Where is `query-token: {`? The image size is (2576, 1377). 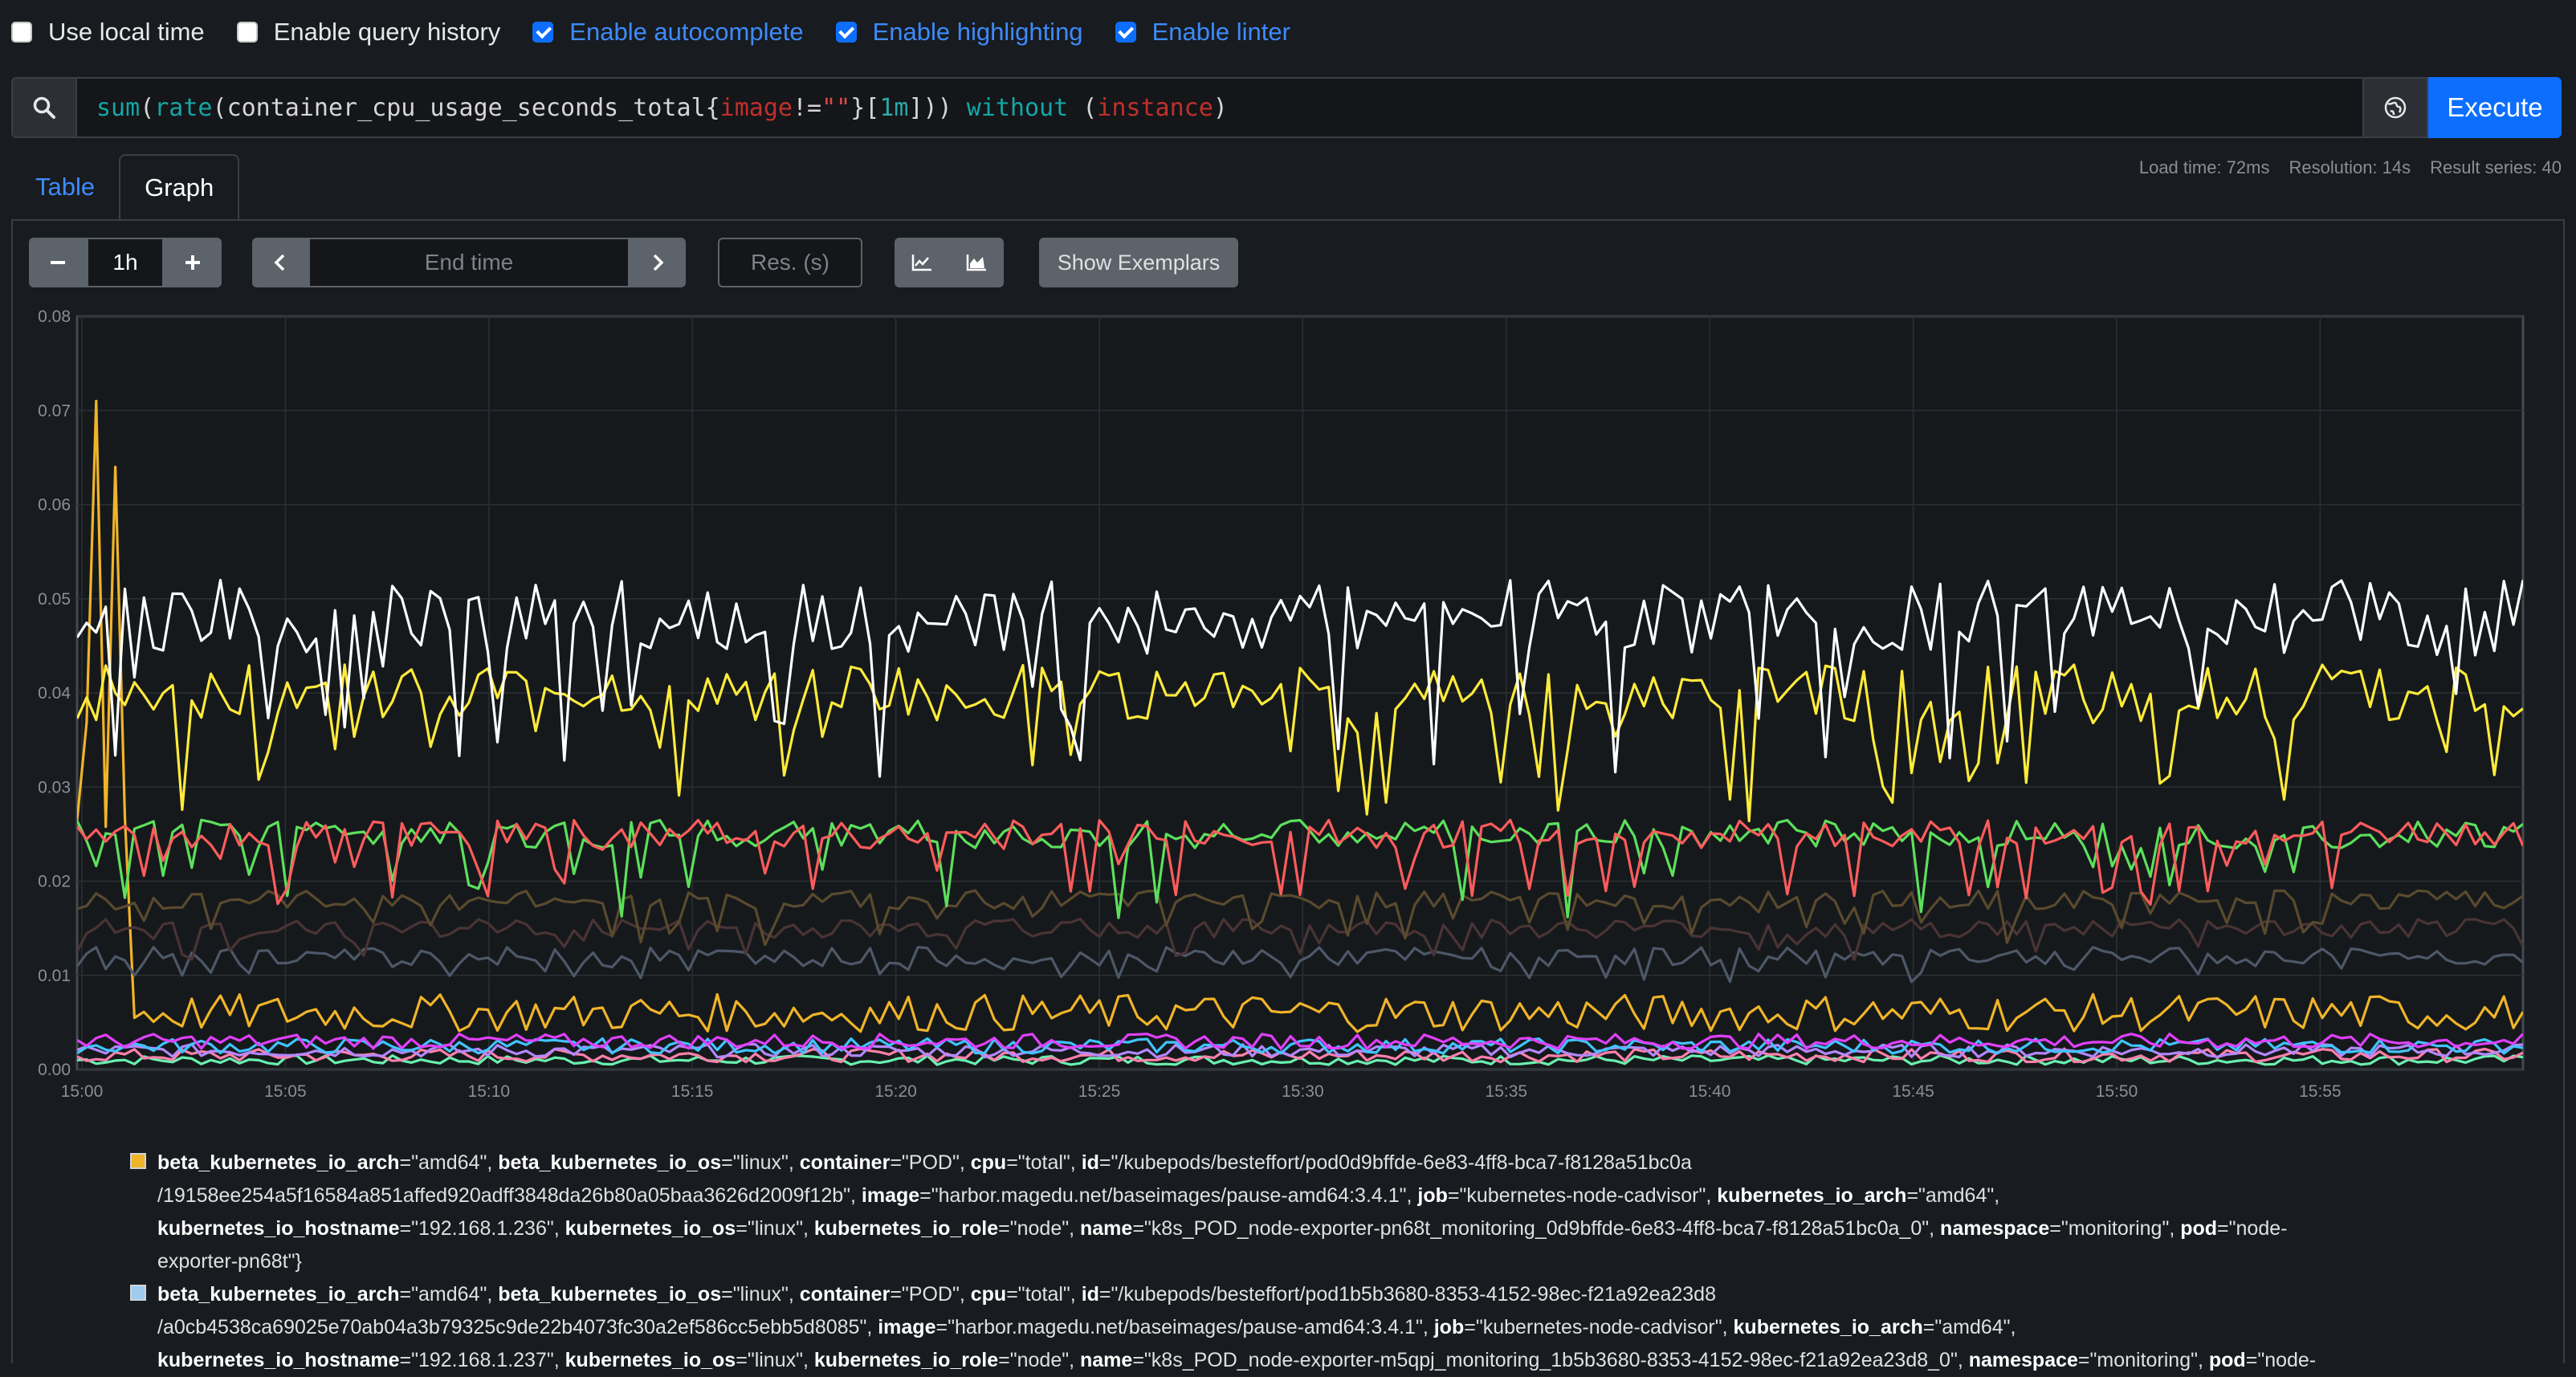
query-token: { is located at coordinates (712, 108).